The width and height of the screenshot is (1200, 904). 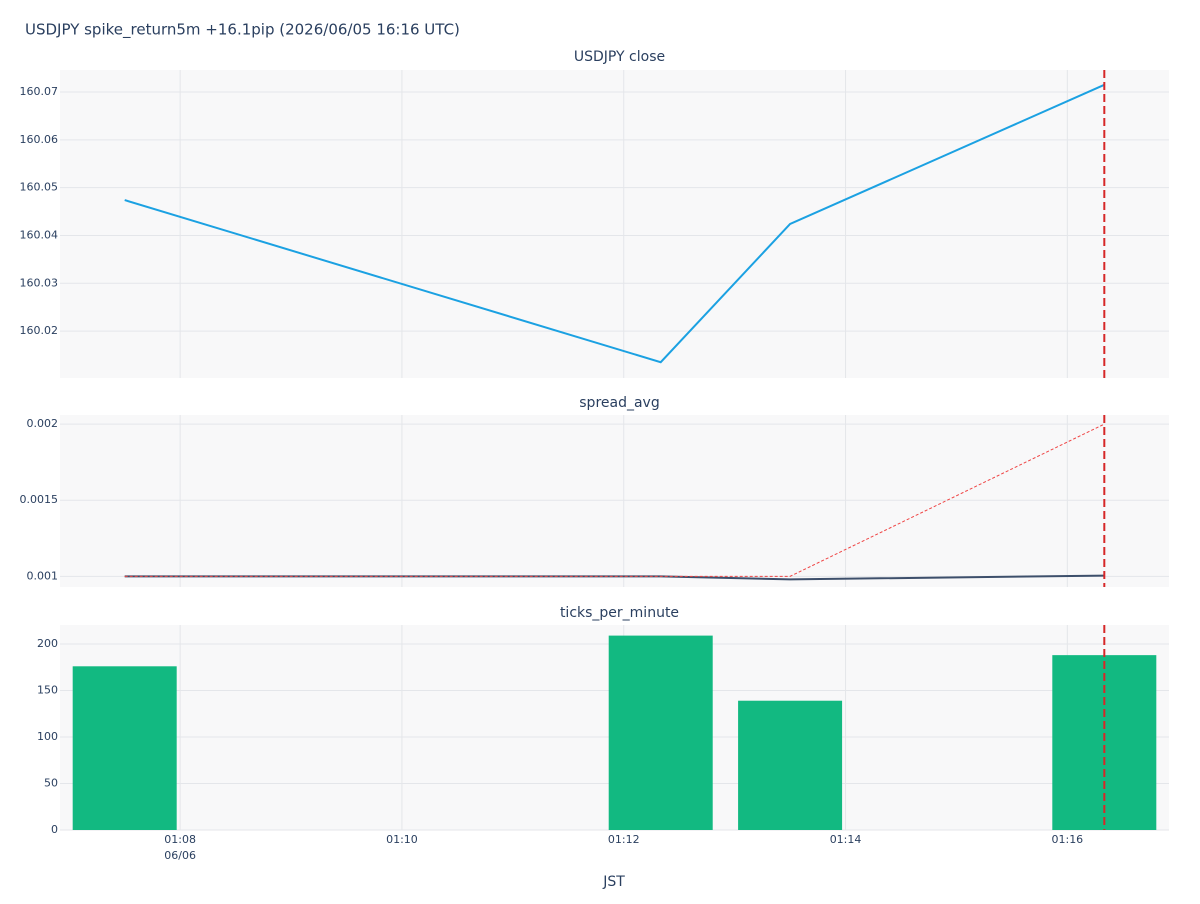 What do you see at coordinates (613, 882) in the screenshot?
I see `x-axis-label: JST` at bounding box center [613, 882].